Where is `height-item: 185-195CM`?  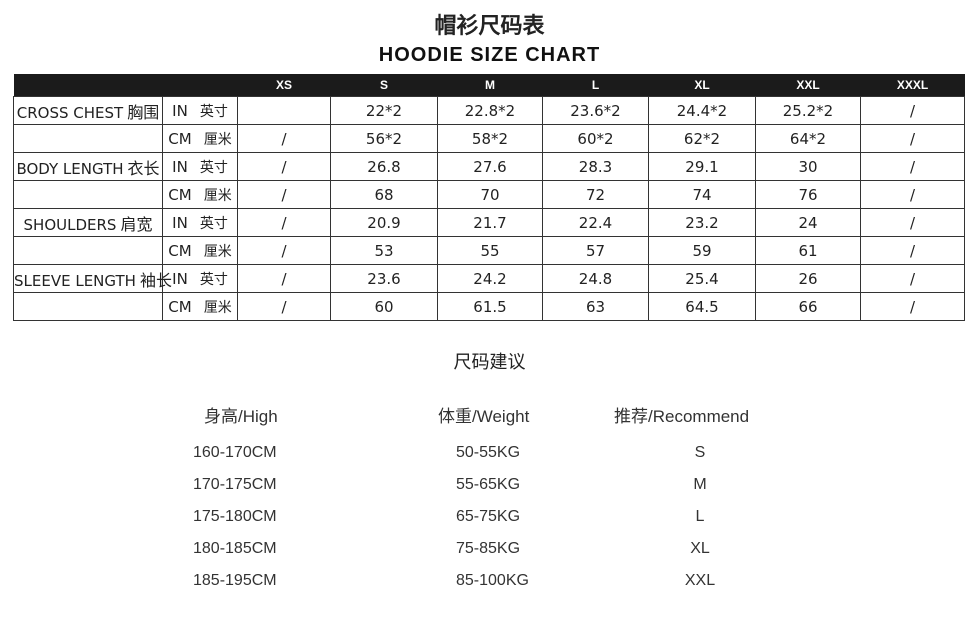
height-item: 185-195CM is located at coordinates (235, 580).